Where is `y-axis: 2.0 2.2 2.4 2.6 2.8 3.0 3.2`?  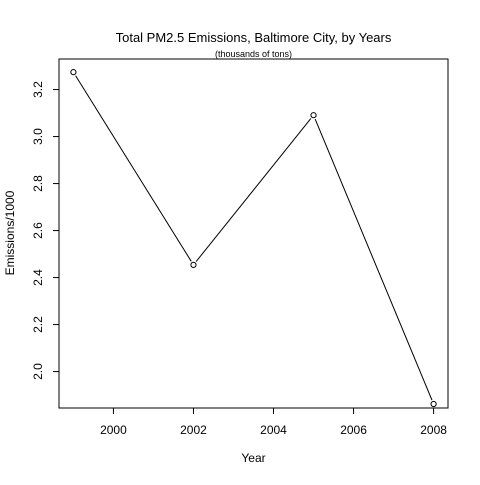
y-axis: 2.0 2.2 2.4 2.6 2.8 3.0 3.2 is located at coordinates (45, 230).